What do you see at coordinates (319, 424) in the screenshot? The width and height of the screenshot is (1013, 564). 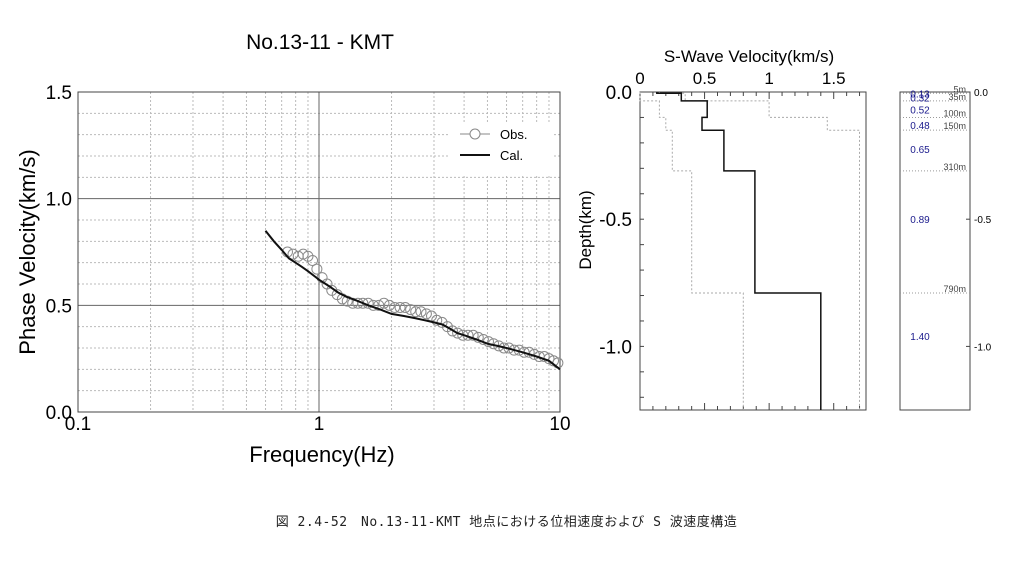 I see `x-tick-label: 1` at bounding box center [319, 424].